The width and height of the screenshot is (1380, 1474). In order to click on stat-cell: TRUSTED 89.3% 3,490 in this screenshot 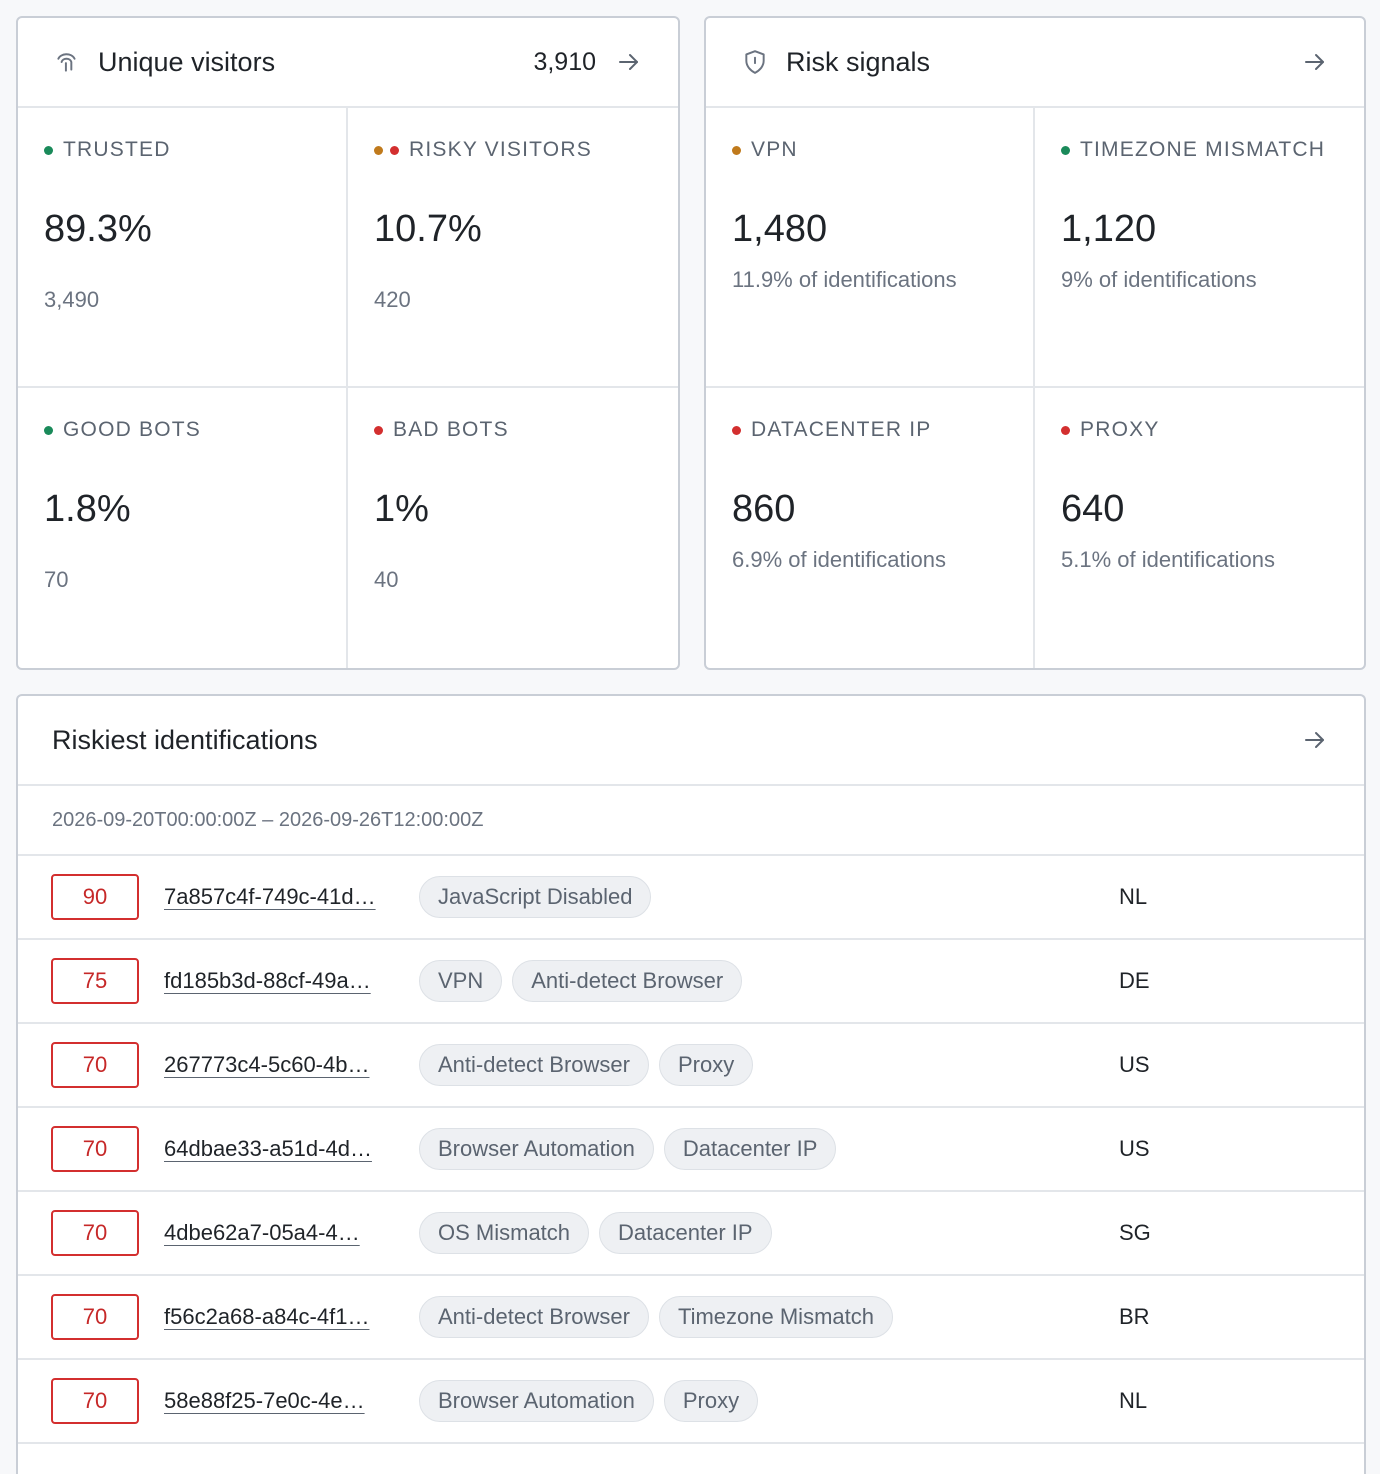, I will do `click(183, 248)`.